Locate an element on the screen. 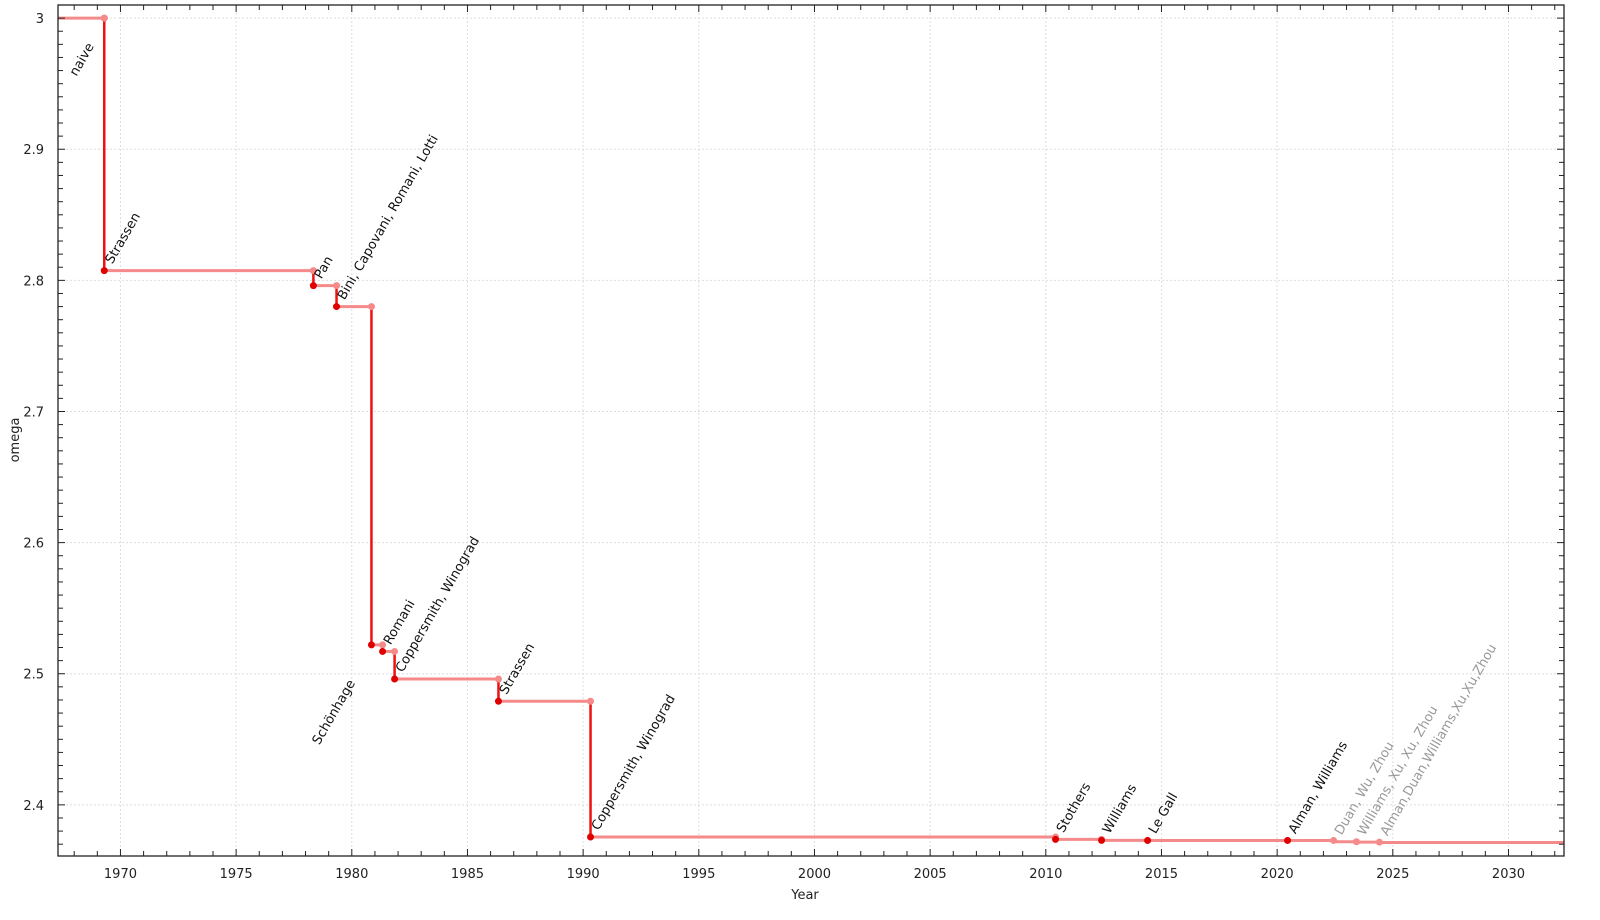 The height and width of the screenshot is (920, 1600). record-label: Coppersmith, Winograd is located at coordinates (634, 762).